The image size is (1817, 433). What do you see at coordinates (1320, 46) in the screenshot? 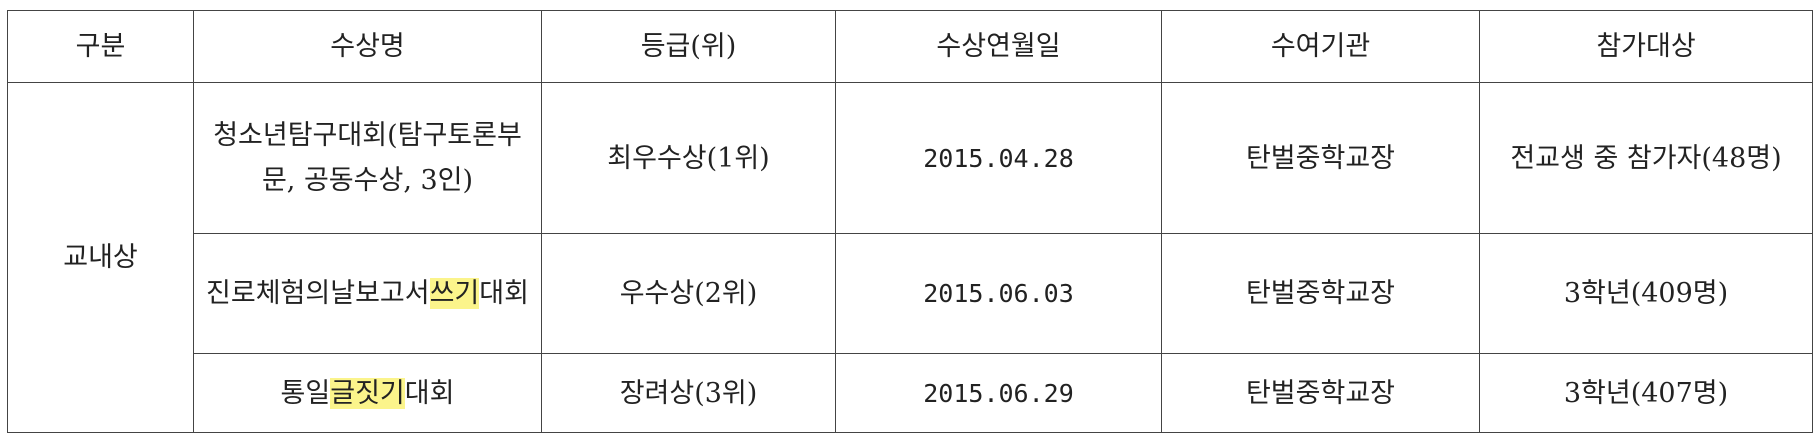
I see `header-issuing-org: 수여기관` at bounding box center [1320, 46].